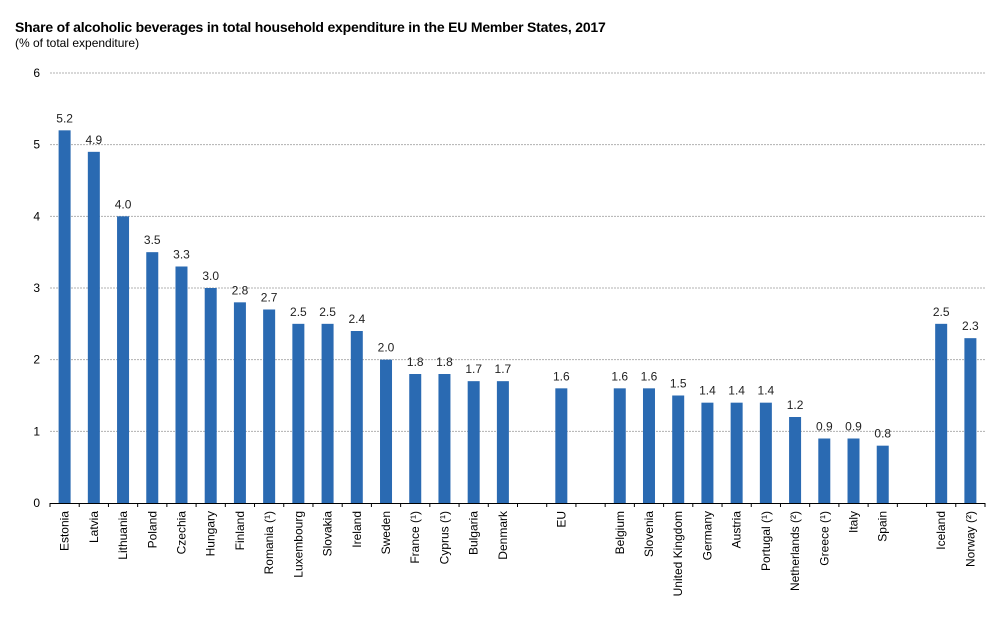  What do you see at coordinates (298, 544) in the screenshot?
I see `x-tick-label: Luxembourg` at bounding box center [298, 544].